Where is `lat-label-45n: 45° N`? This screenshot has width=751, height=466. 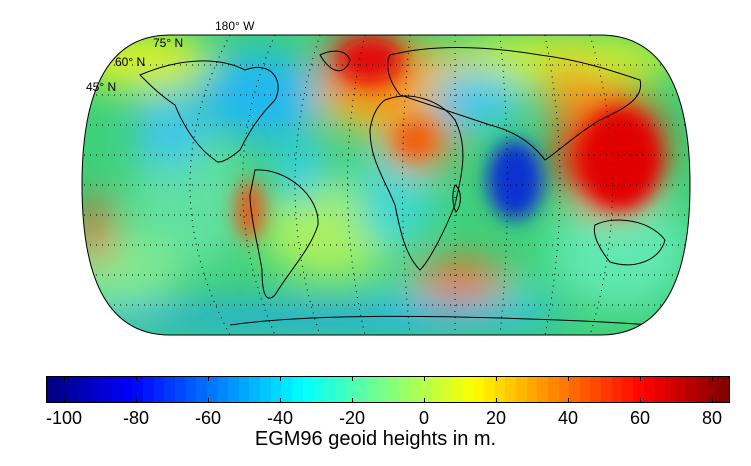
lat-label-45n: 45° N is located at coordinates (101, 87).